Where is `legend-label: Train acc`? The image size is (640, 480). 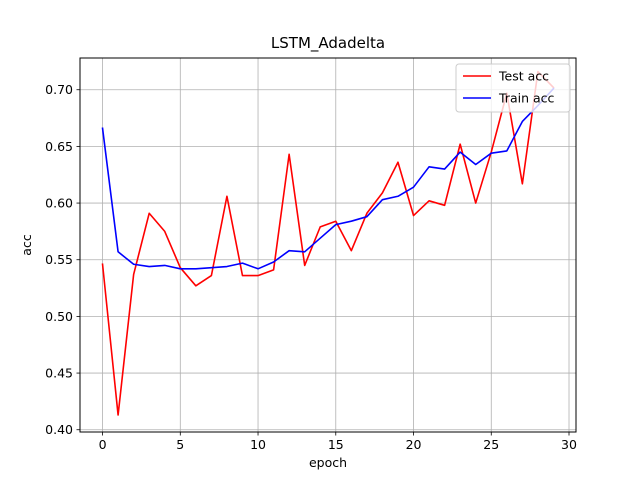 legend-label: Train acc is located at coordinates (526, 98).